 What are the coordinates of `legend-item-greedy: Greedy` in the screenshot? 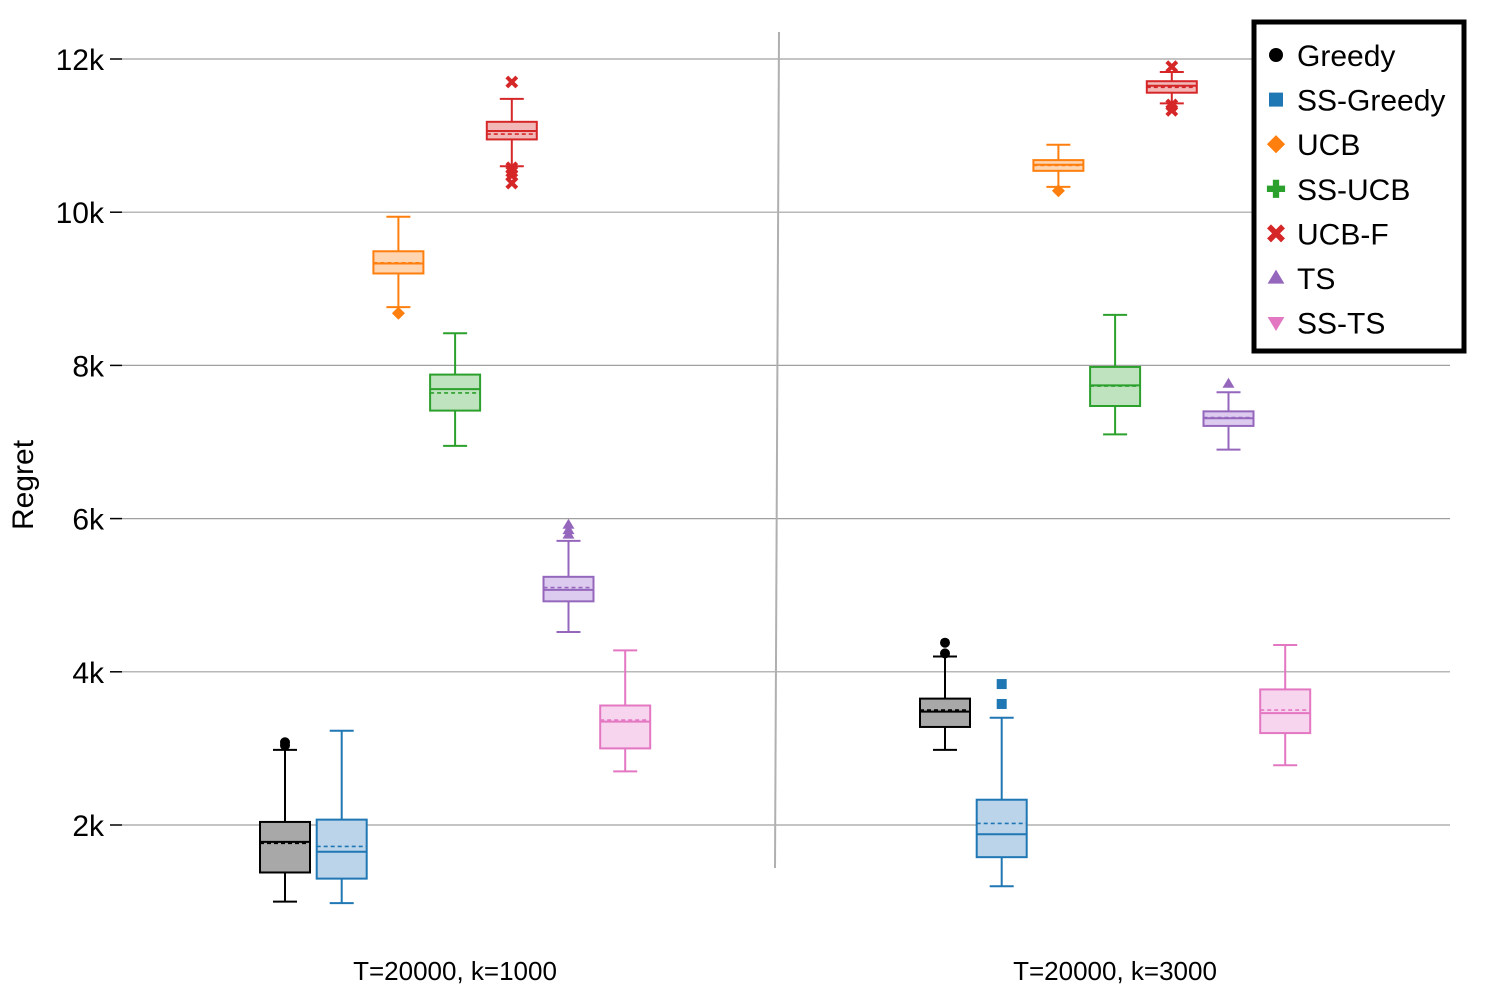 It's located at (1332, 56).